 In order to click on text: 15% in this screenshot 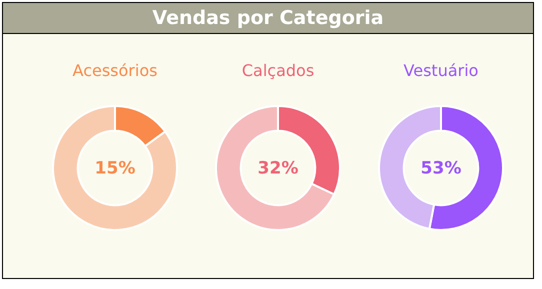, I will do `click(115, 168)`.